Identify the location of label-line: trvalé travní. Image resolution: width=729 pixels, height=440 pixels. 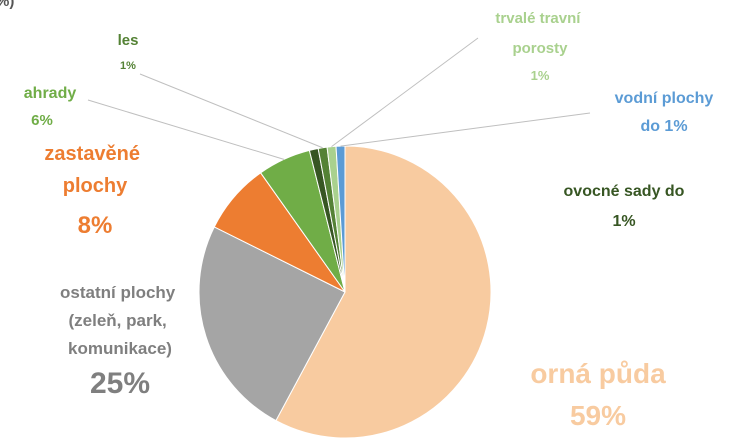
(539, 18).